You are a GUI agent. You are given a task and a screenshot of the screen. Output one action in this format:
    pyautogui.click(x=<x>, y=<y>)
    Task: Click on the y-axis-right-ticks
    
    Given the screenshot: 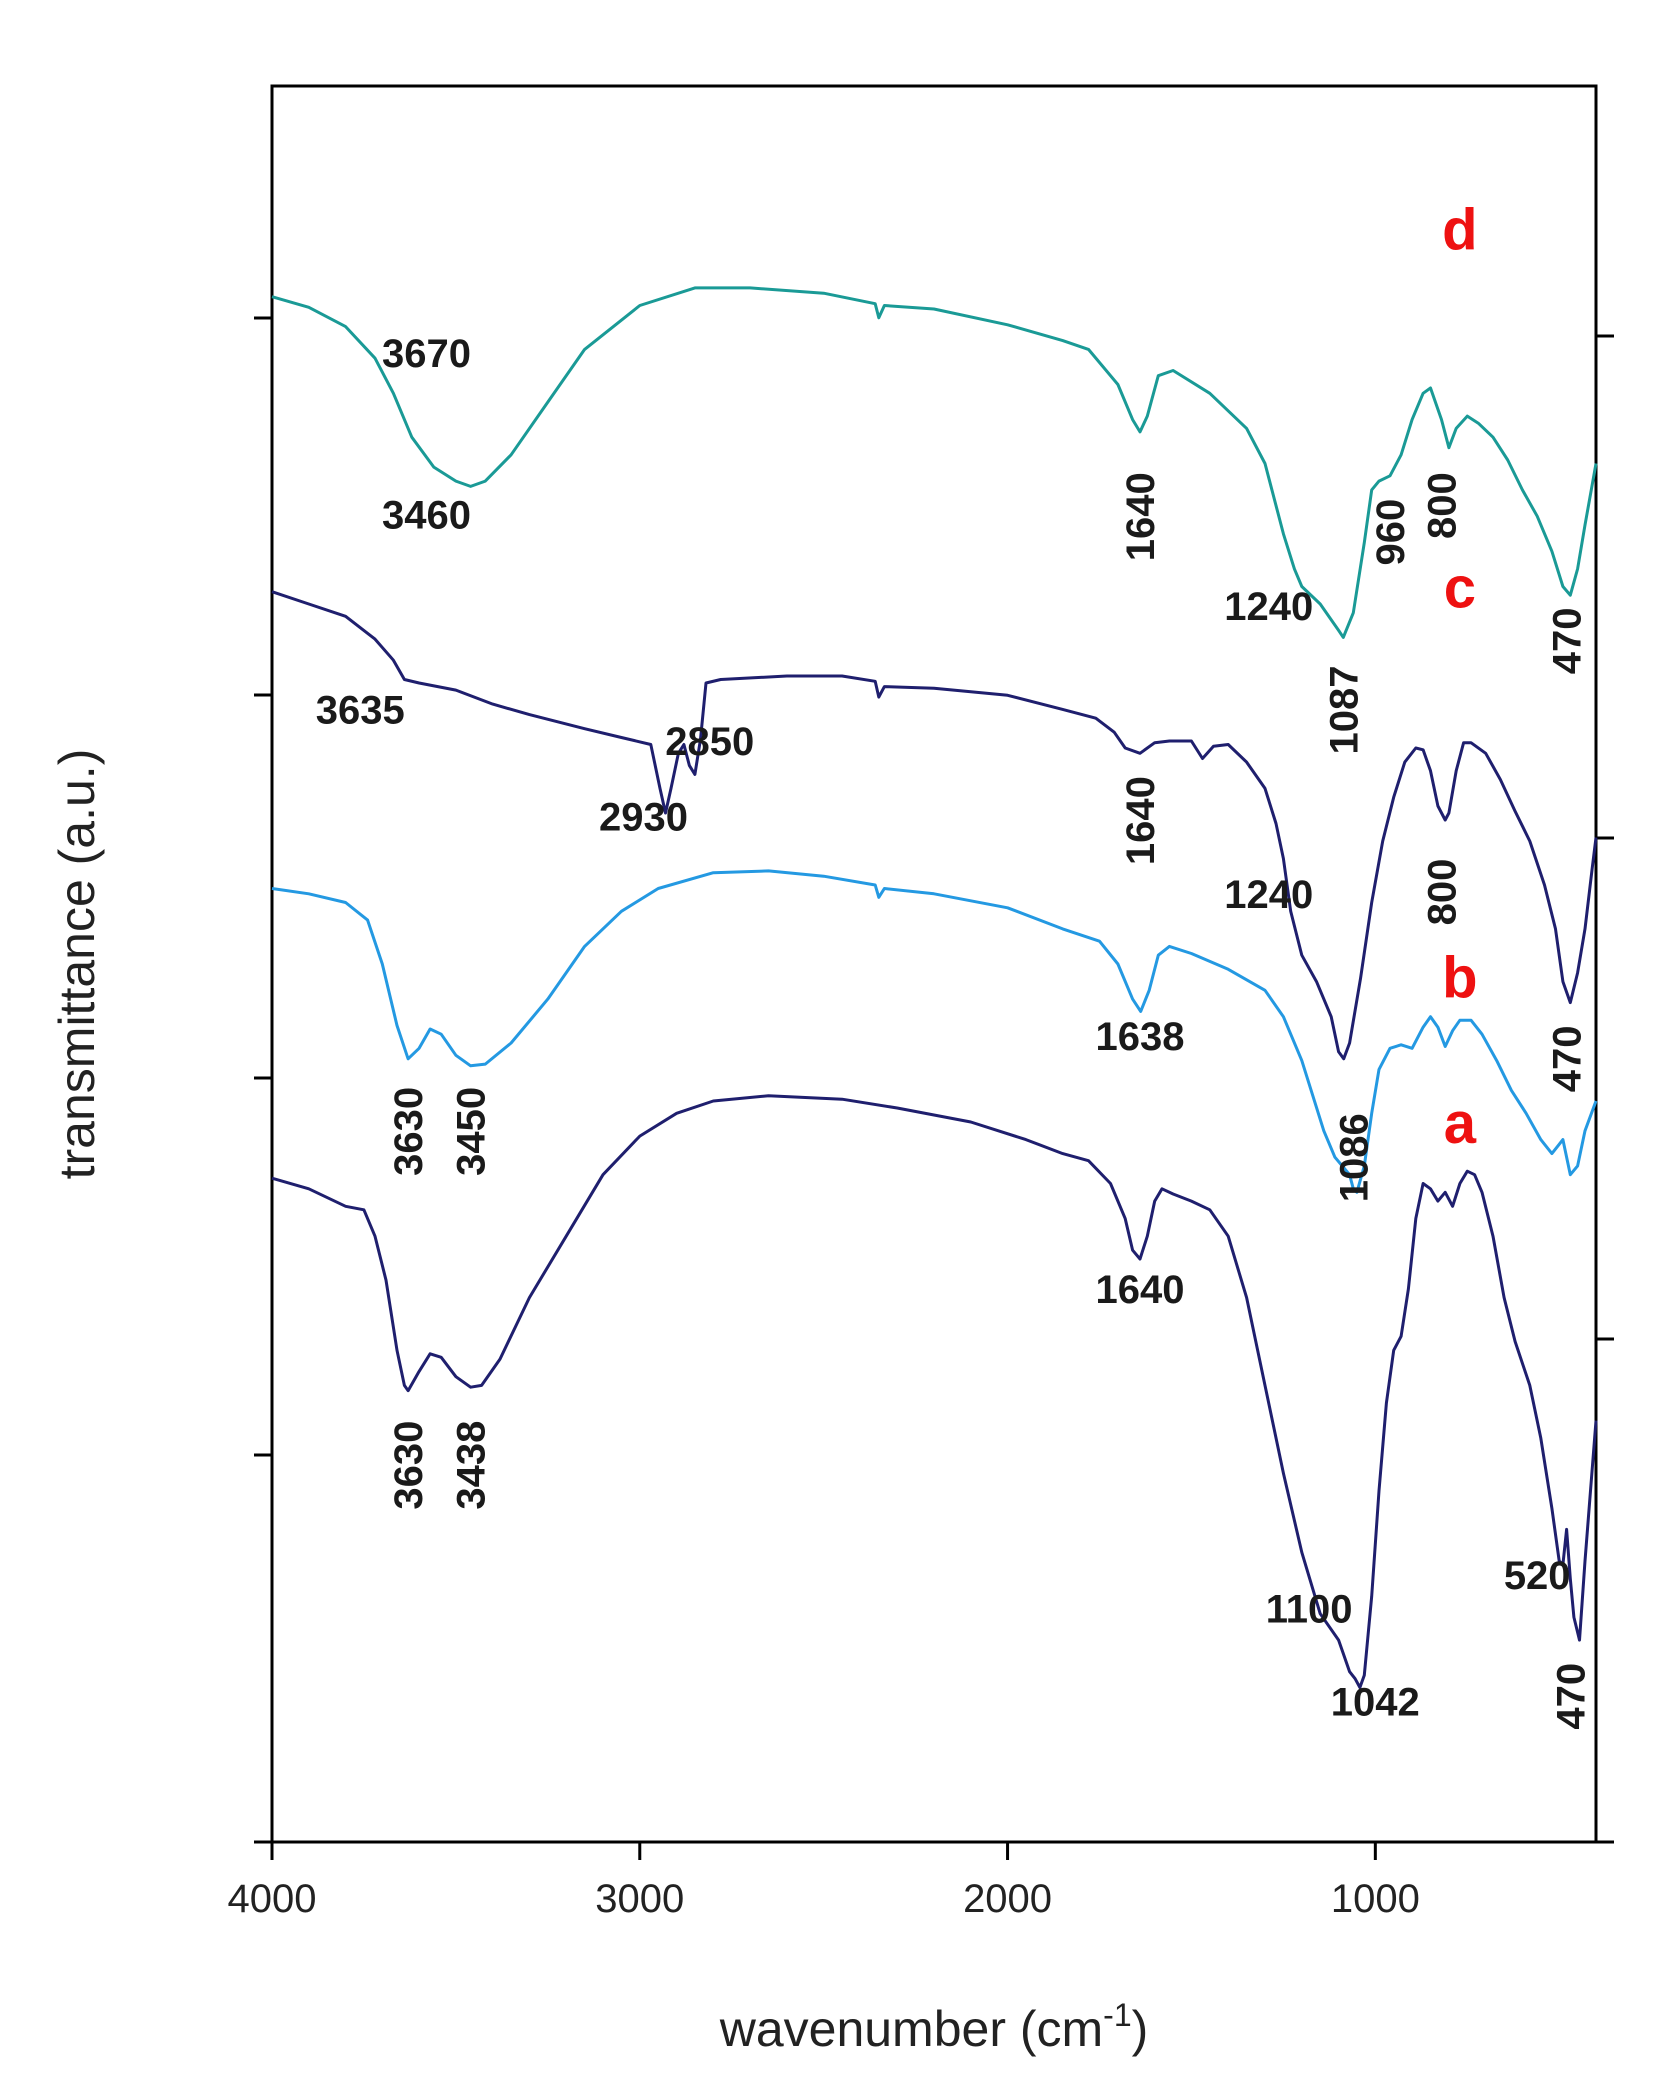 What is the action you would take?
    pyautogui.click(x=1605, y=1089)
    